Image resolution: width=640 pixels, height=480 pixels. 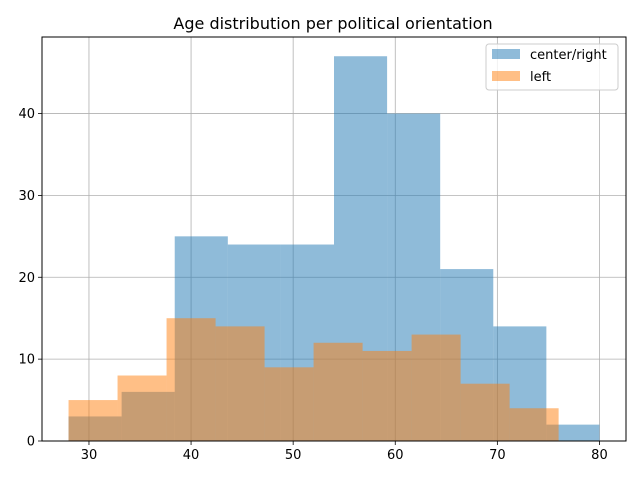 What do you see at coordinates (568, 55) in the screenshot?
I see `legend-label-center-right: center/right` at bounding box center [568, 55].